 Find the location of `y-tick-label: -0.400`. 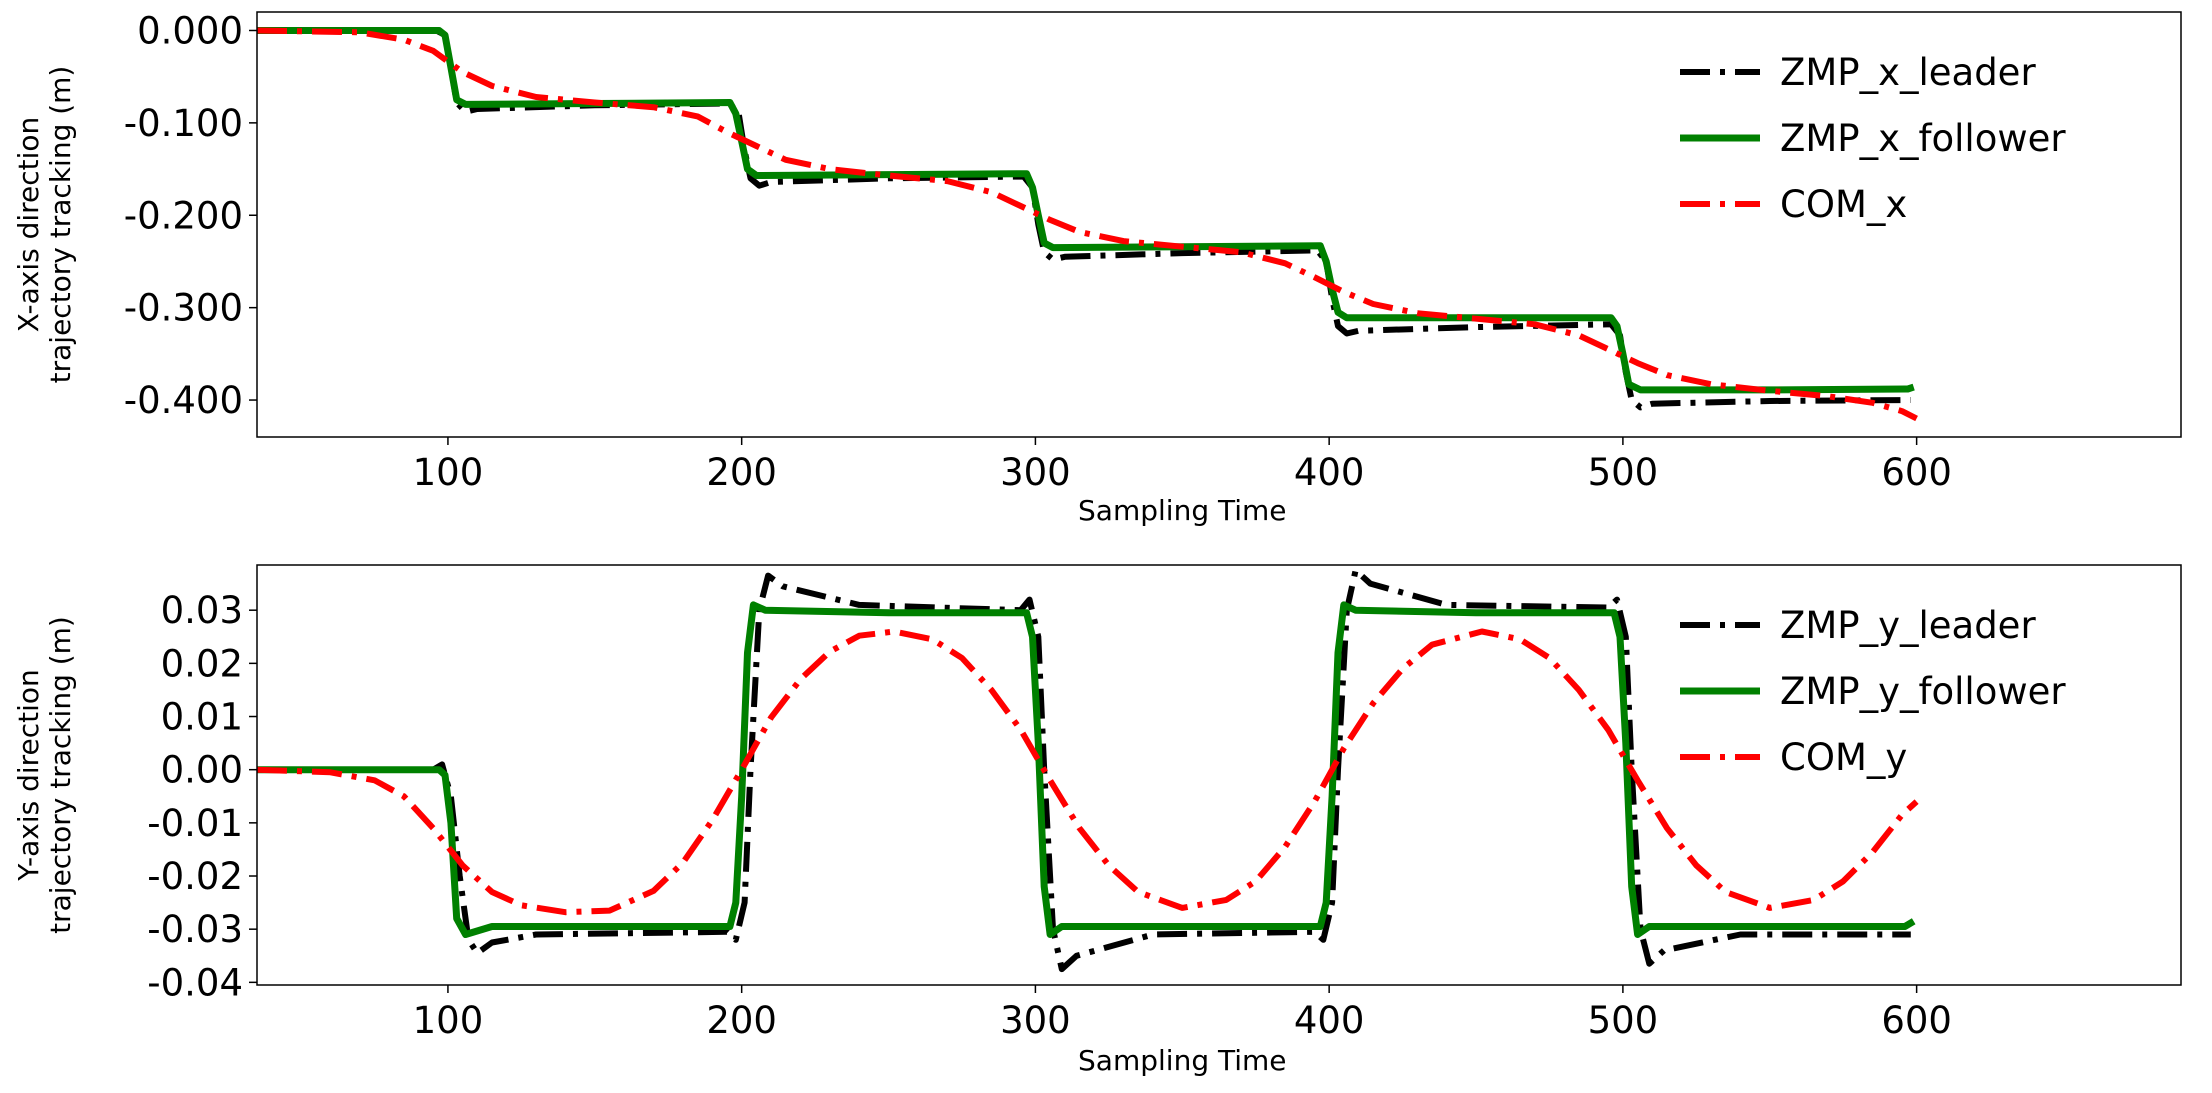

y-tick-label: -0.400 is located at coordinates (183, 400).